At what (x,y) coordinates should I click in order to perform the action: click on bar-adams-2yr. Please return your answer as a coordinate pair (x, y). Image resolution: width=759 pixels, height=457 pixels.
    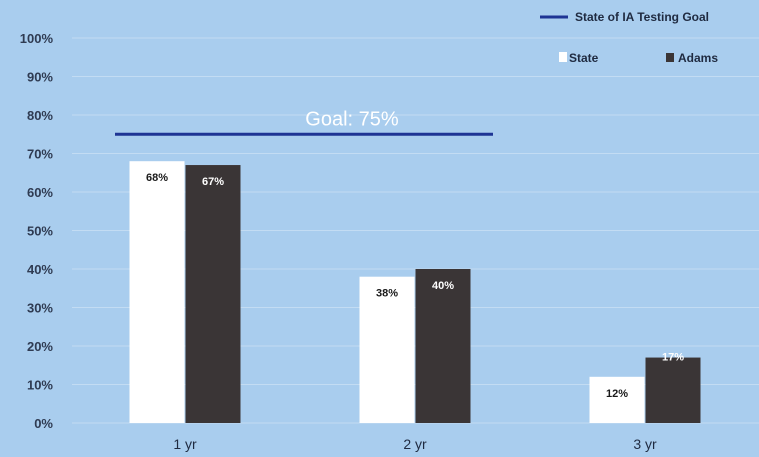
    Looking at the image, I should click on (443, 346).